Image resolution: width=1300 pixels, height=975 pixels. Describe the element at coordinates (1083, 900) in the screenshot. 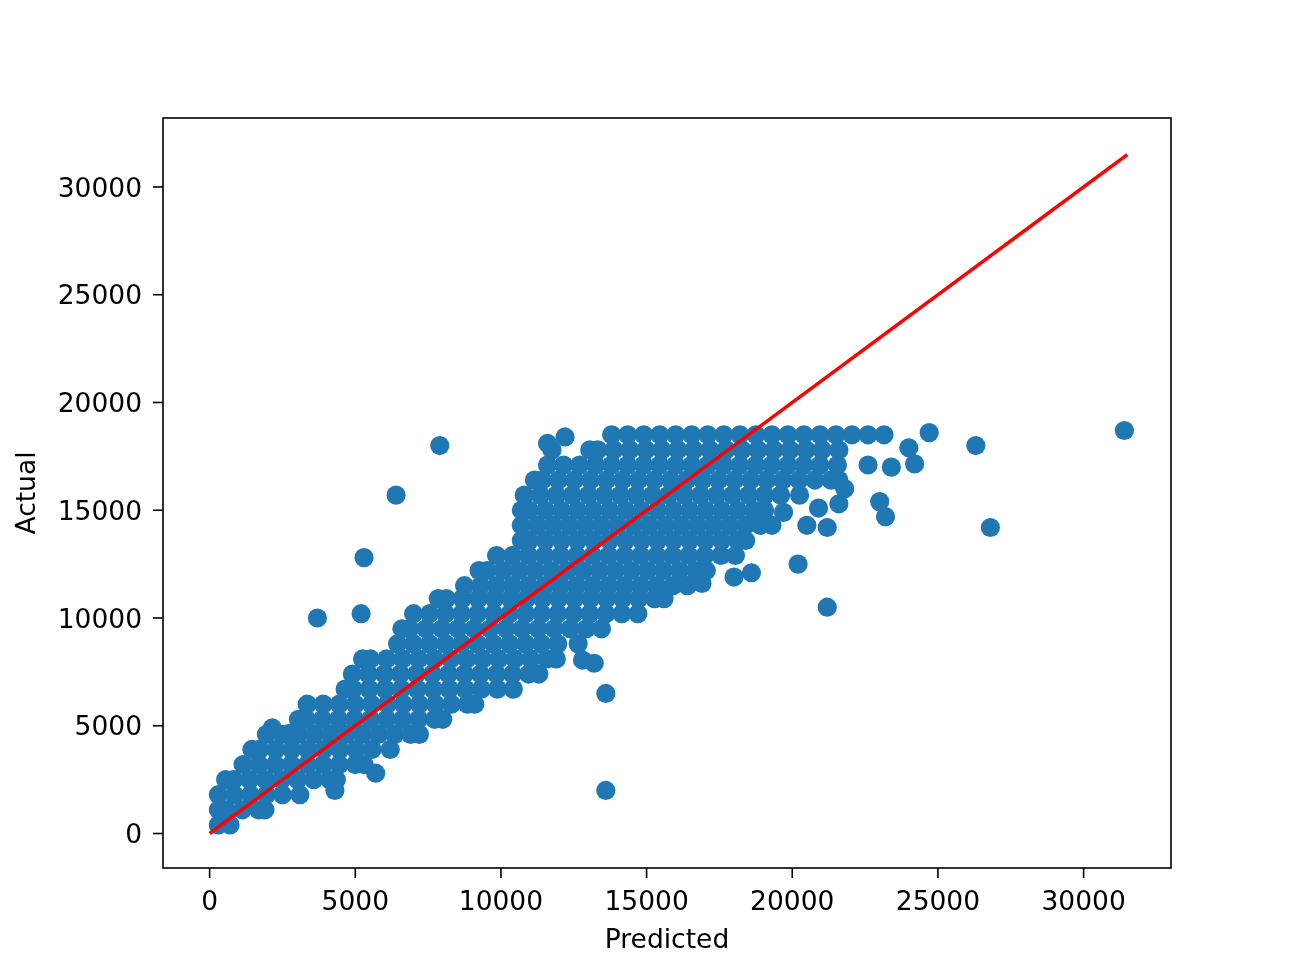

I see `x-tick-label: 30000` at that location.